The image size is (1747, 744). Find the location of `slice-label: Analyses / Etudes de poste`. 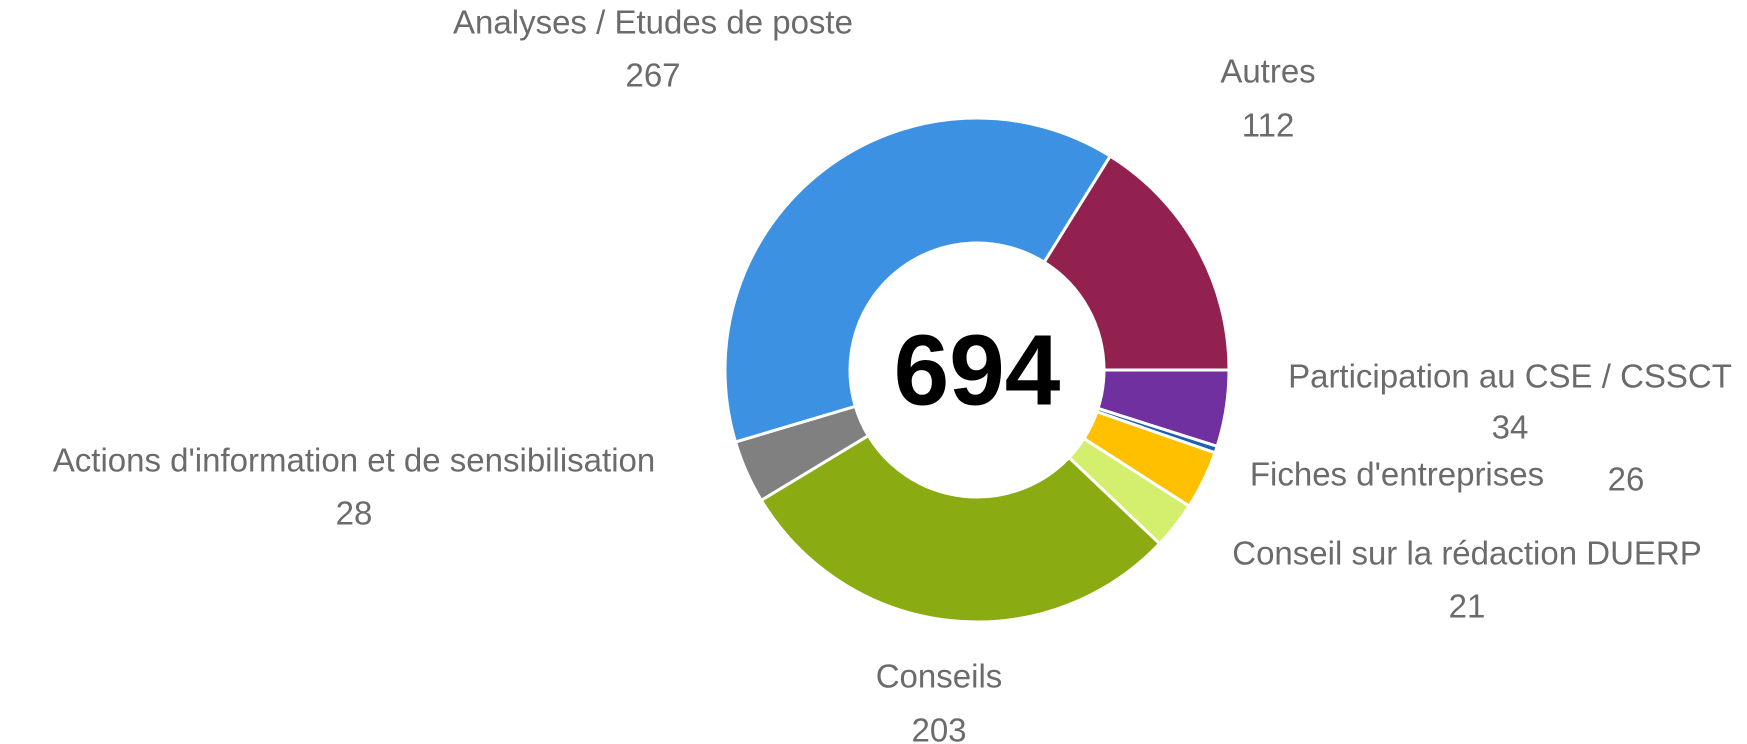

slice-label: Analyses / Etudes de poste is located at coordinates (653, 22).